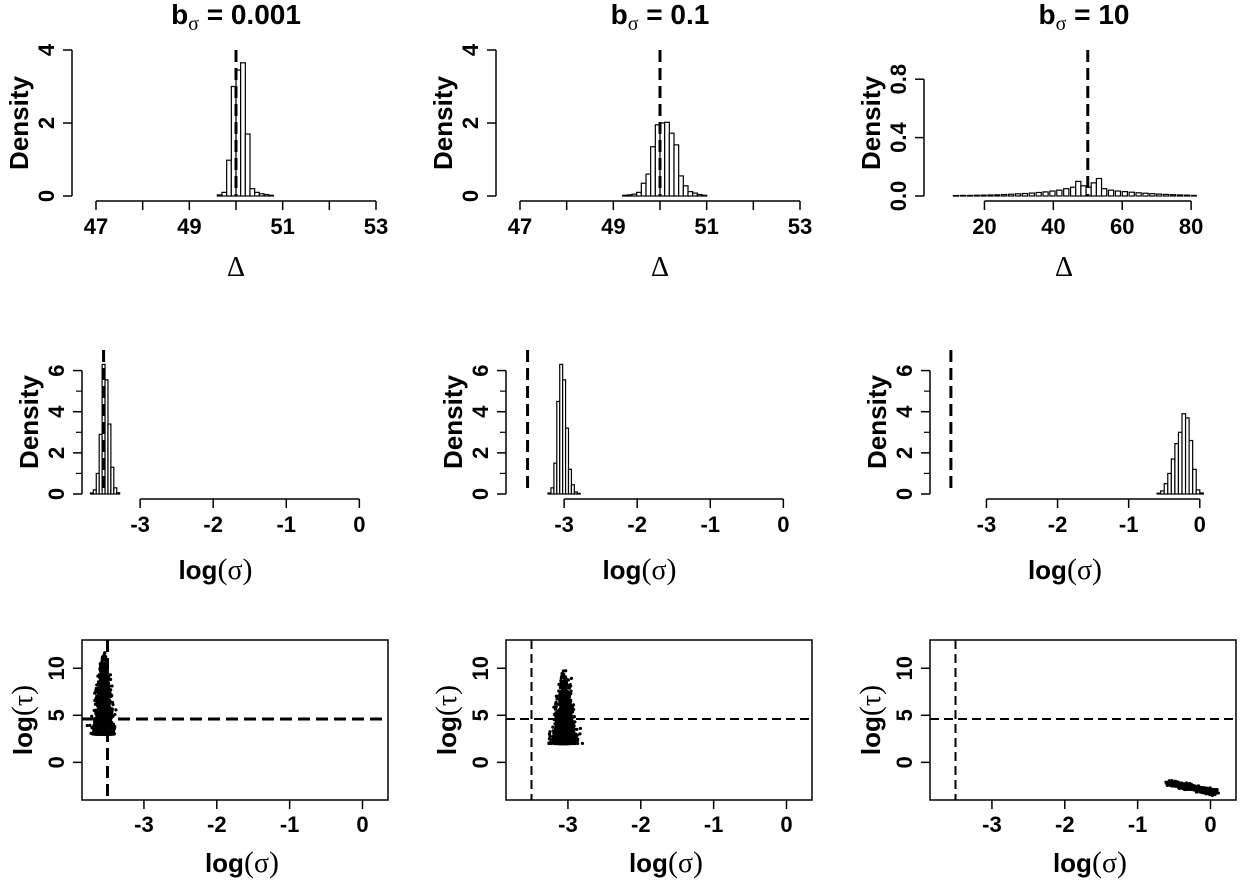  Describe the element at coordinates (714, 824) in the screenshot. I see `x-tick-label: -1` at that location.